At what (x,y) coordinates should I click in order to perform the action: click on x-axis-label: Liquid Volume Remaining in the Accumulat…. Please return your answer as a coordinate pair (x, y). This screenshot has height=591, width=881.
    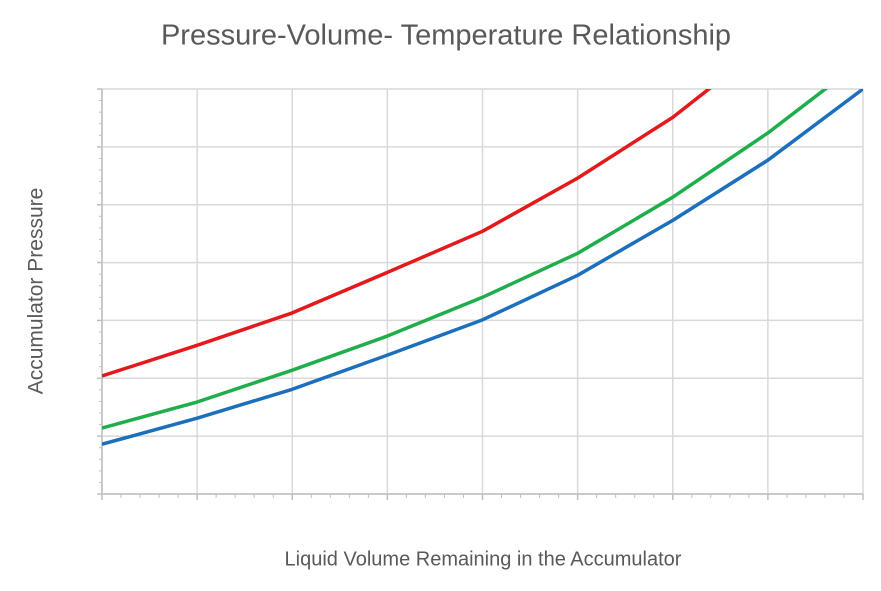
    Looking at the image, I should click on (483, 559).